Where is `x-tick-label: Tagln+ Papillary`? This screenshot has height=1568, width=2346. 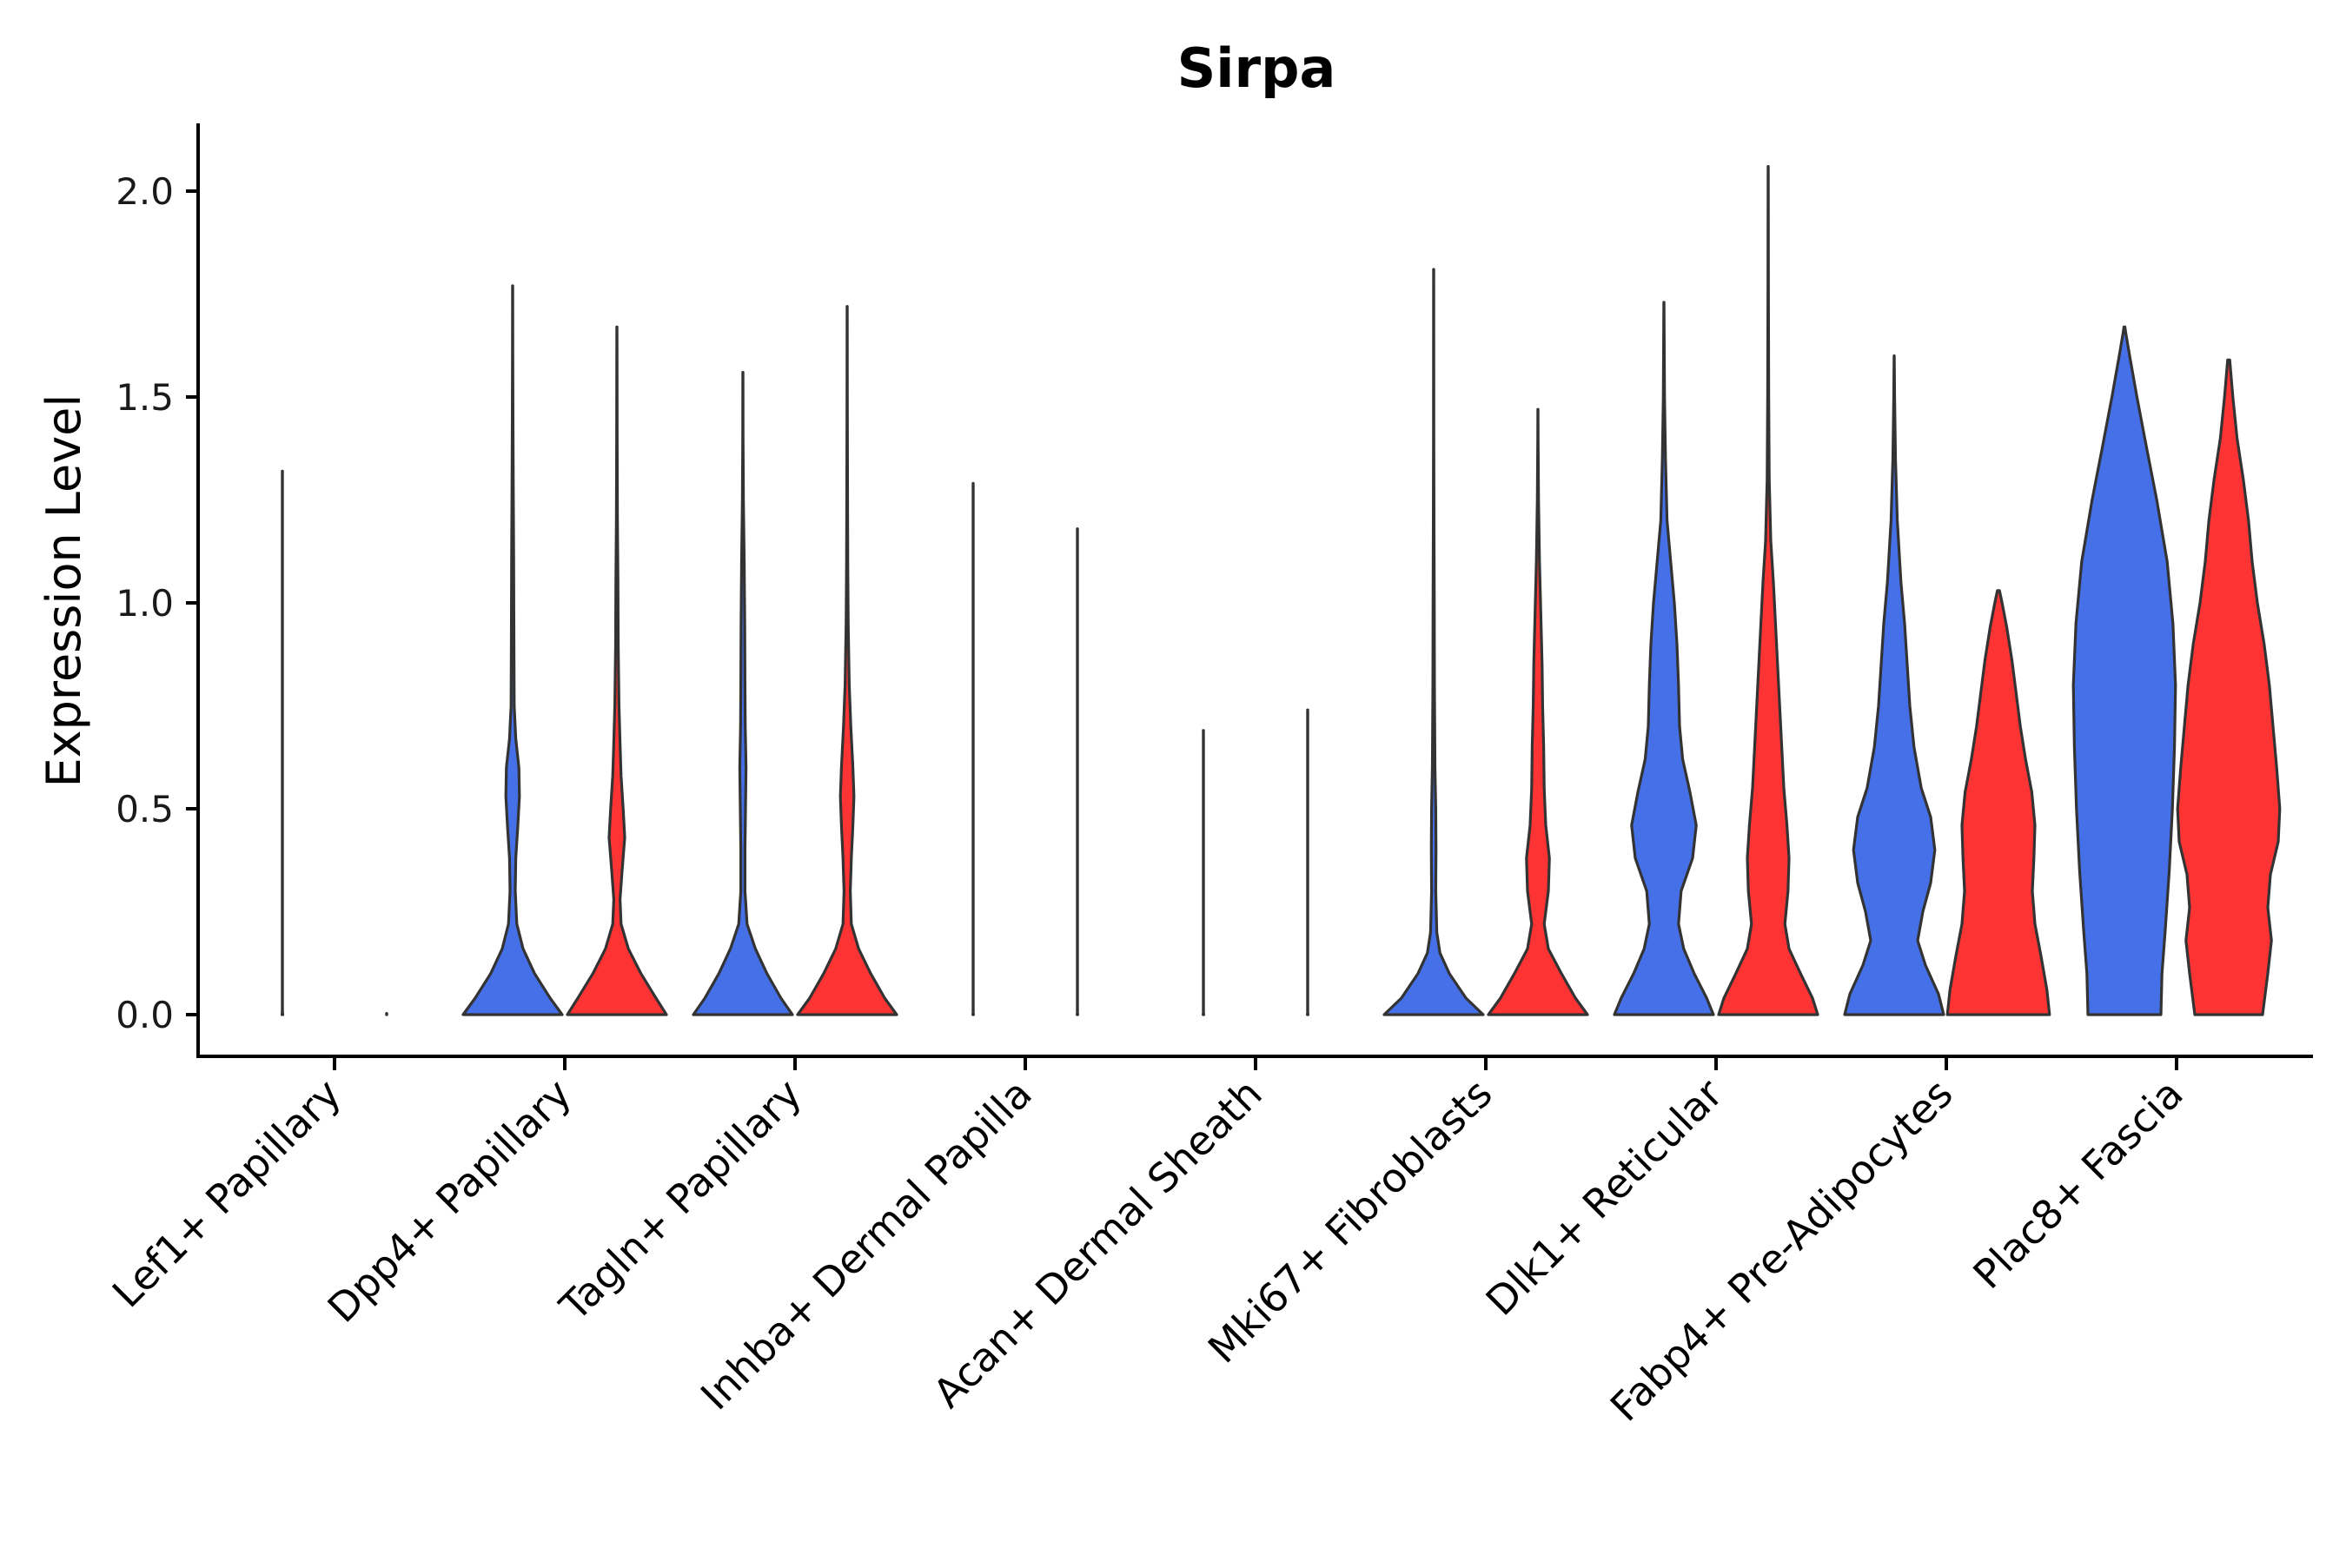
x-tick-label: Tagln+ Papillary is located at coordinates (681, 1200).